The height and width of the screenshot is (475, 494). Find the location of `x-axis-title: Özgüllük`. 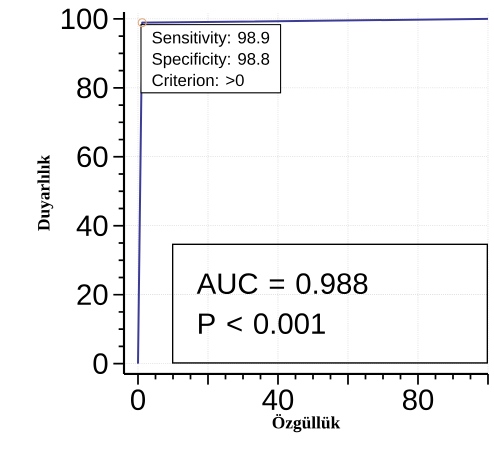

x-axis-title: Özgüllük is located at coordinates (306, 423).